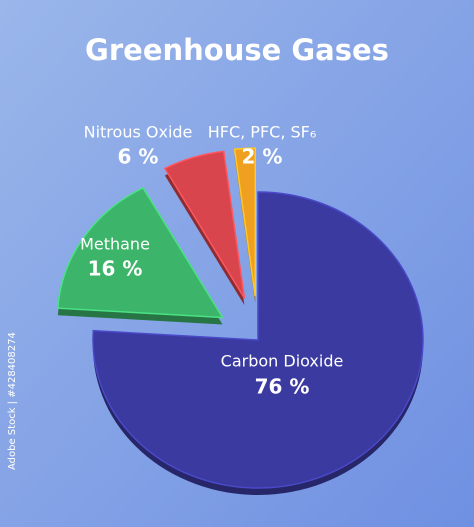 The width and height of the screenshot is (474, 527). Describe the element at coordinates (282, 361) in the screenshot. I see `slice-label: Carbon Dioxide` at that location.